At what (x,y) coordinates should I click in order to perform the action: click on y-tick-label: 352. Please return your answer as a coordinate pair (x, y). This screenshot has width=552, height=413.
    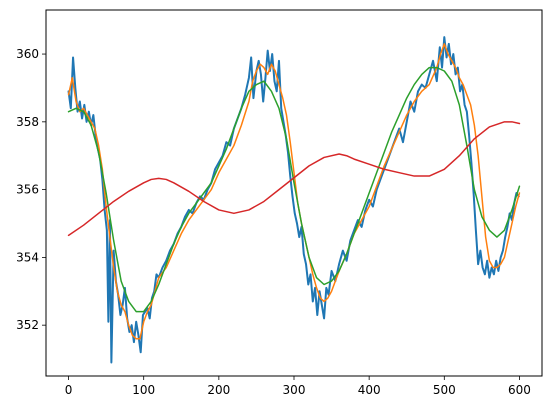
    Looking at the image, I should click on (27, 325).